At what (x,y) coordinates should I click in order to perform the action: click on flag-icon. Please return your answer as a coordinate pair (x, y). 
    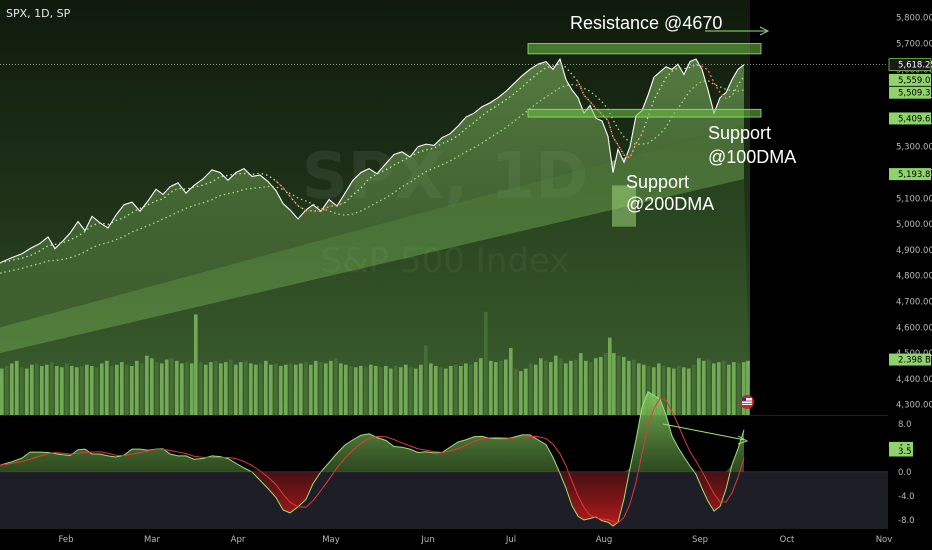
    Looking at the image, I should click on (747, 402).